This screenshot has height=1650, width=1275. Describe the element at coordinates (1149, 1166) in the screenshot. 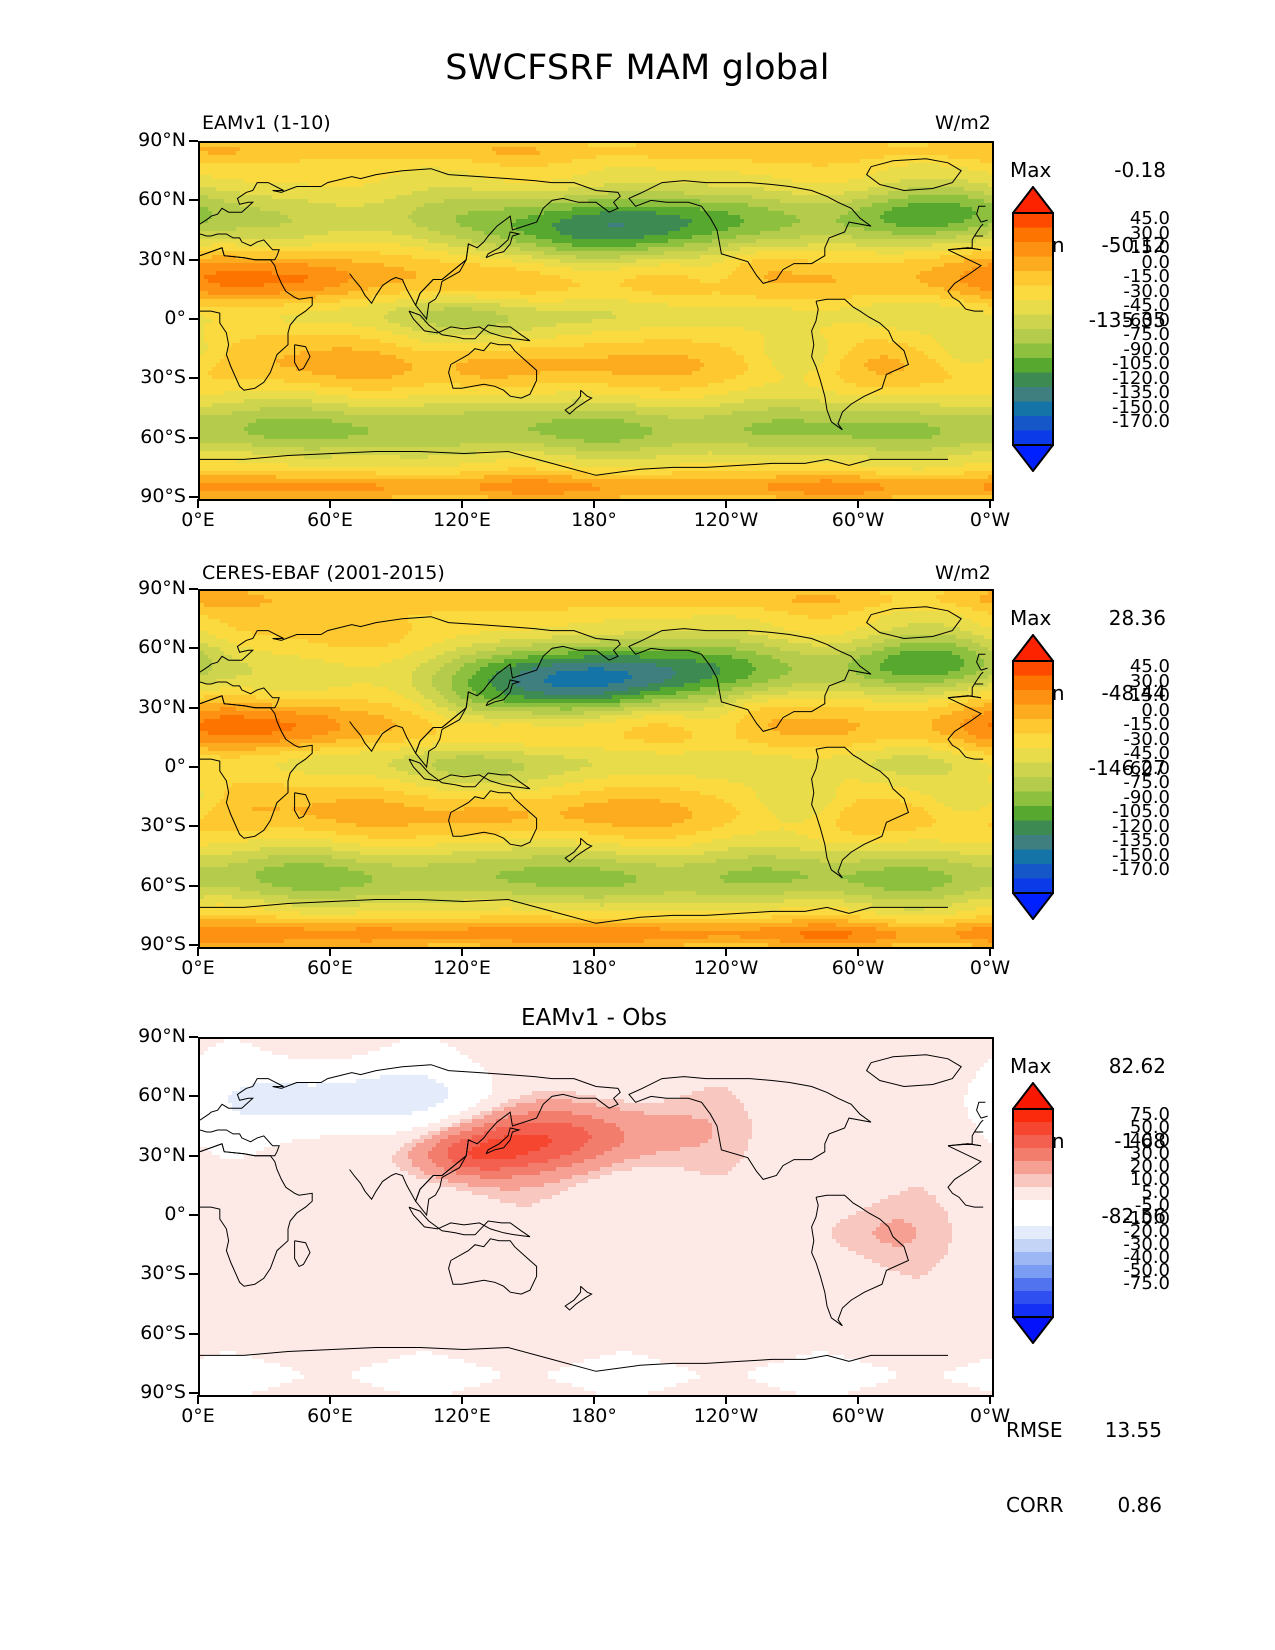

I see `colorbar-tick-4: 20.0` at that location.